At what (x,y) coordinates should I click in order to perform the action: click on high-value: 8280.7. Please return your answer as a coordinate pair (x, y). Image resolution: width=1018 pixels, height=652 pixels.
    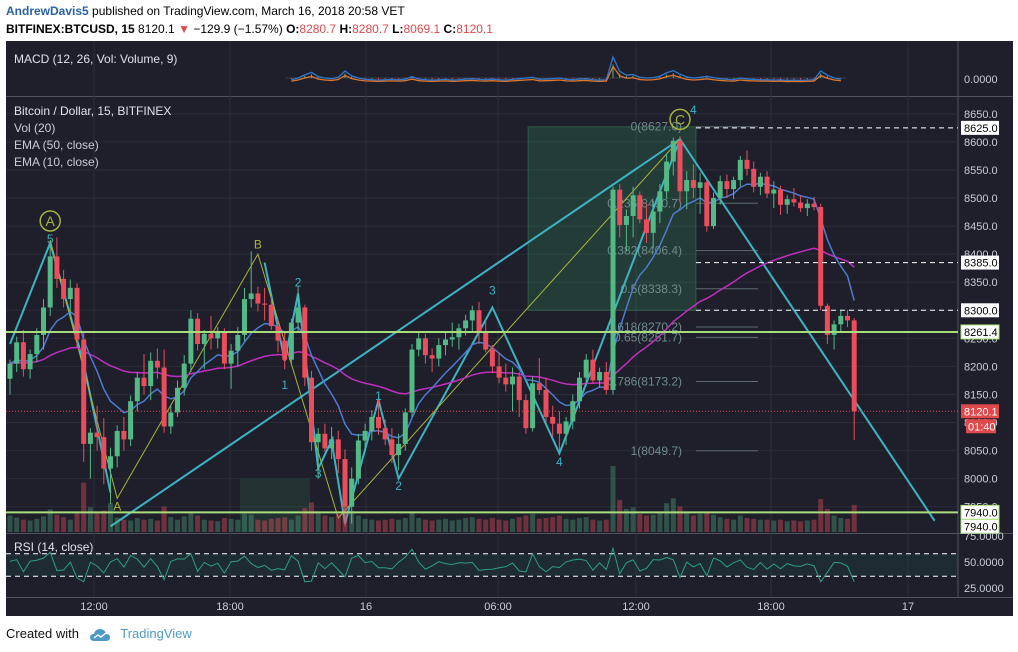
    Looking at the image, I should click on (370, 29).